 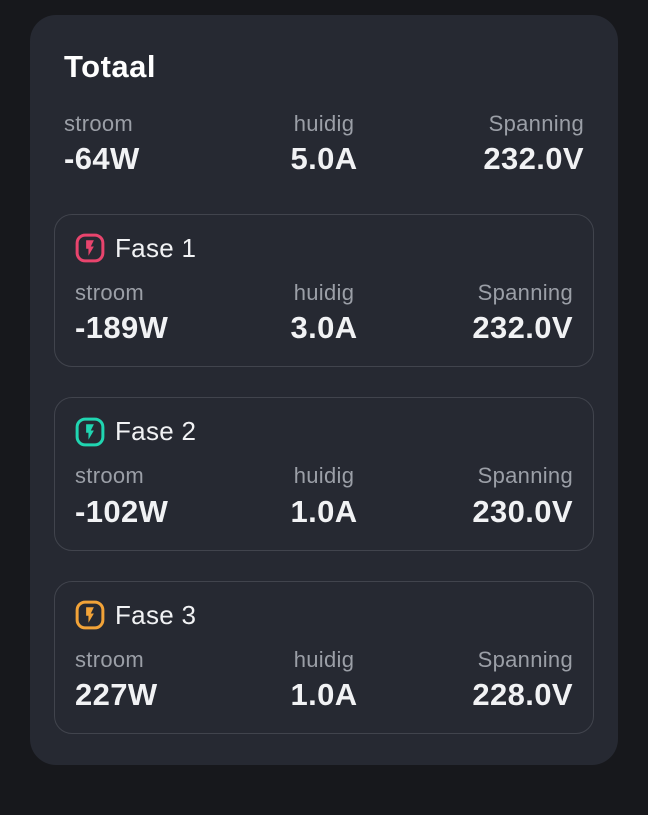 I want to click on card-title: Totaal, so click(x=110, y=66).